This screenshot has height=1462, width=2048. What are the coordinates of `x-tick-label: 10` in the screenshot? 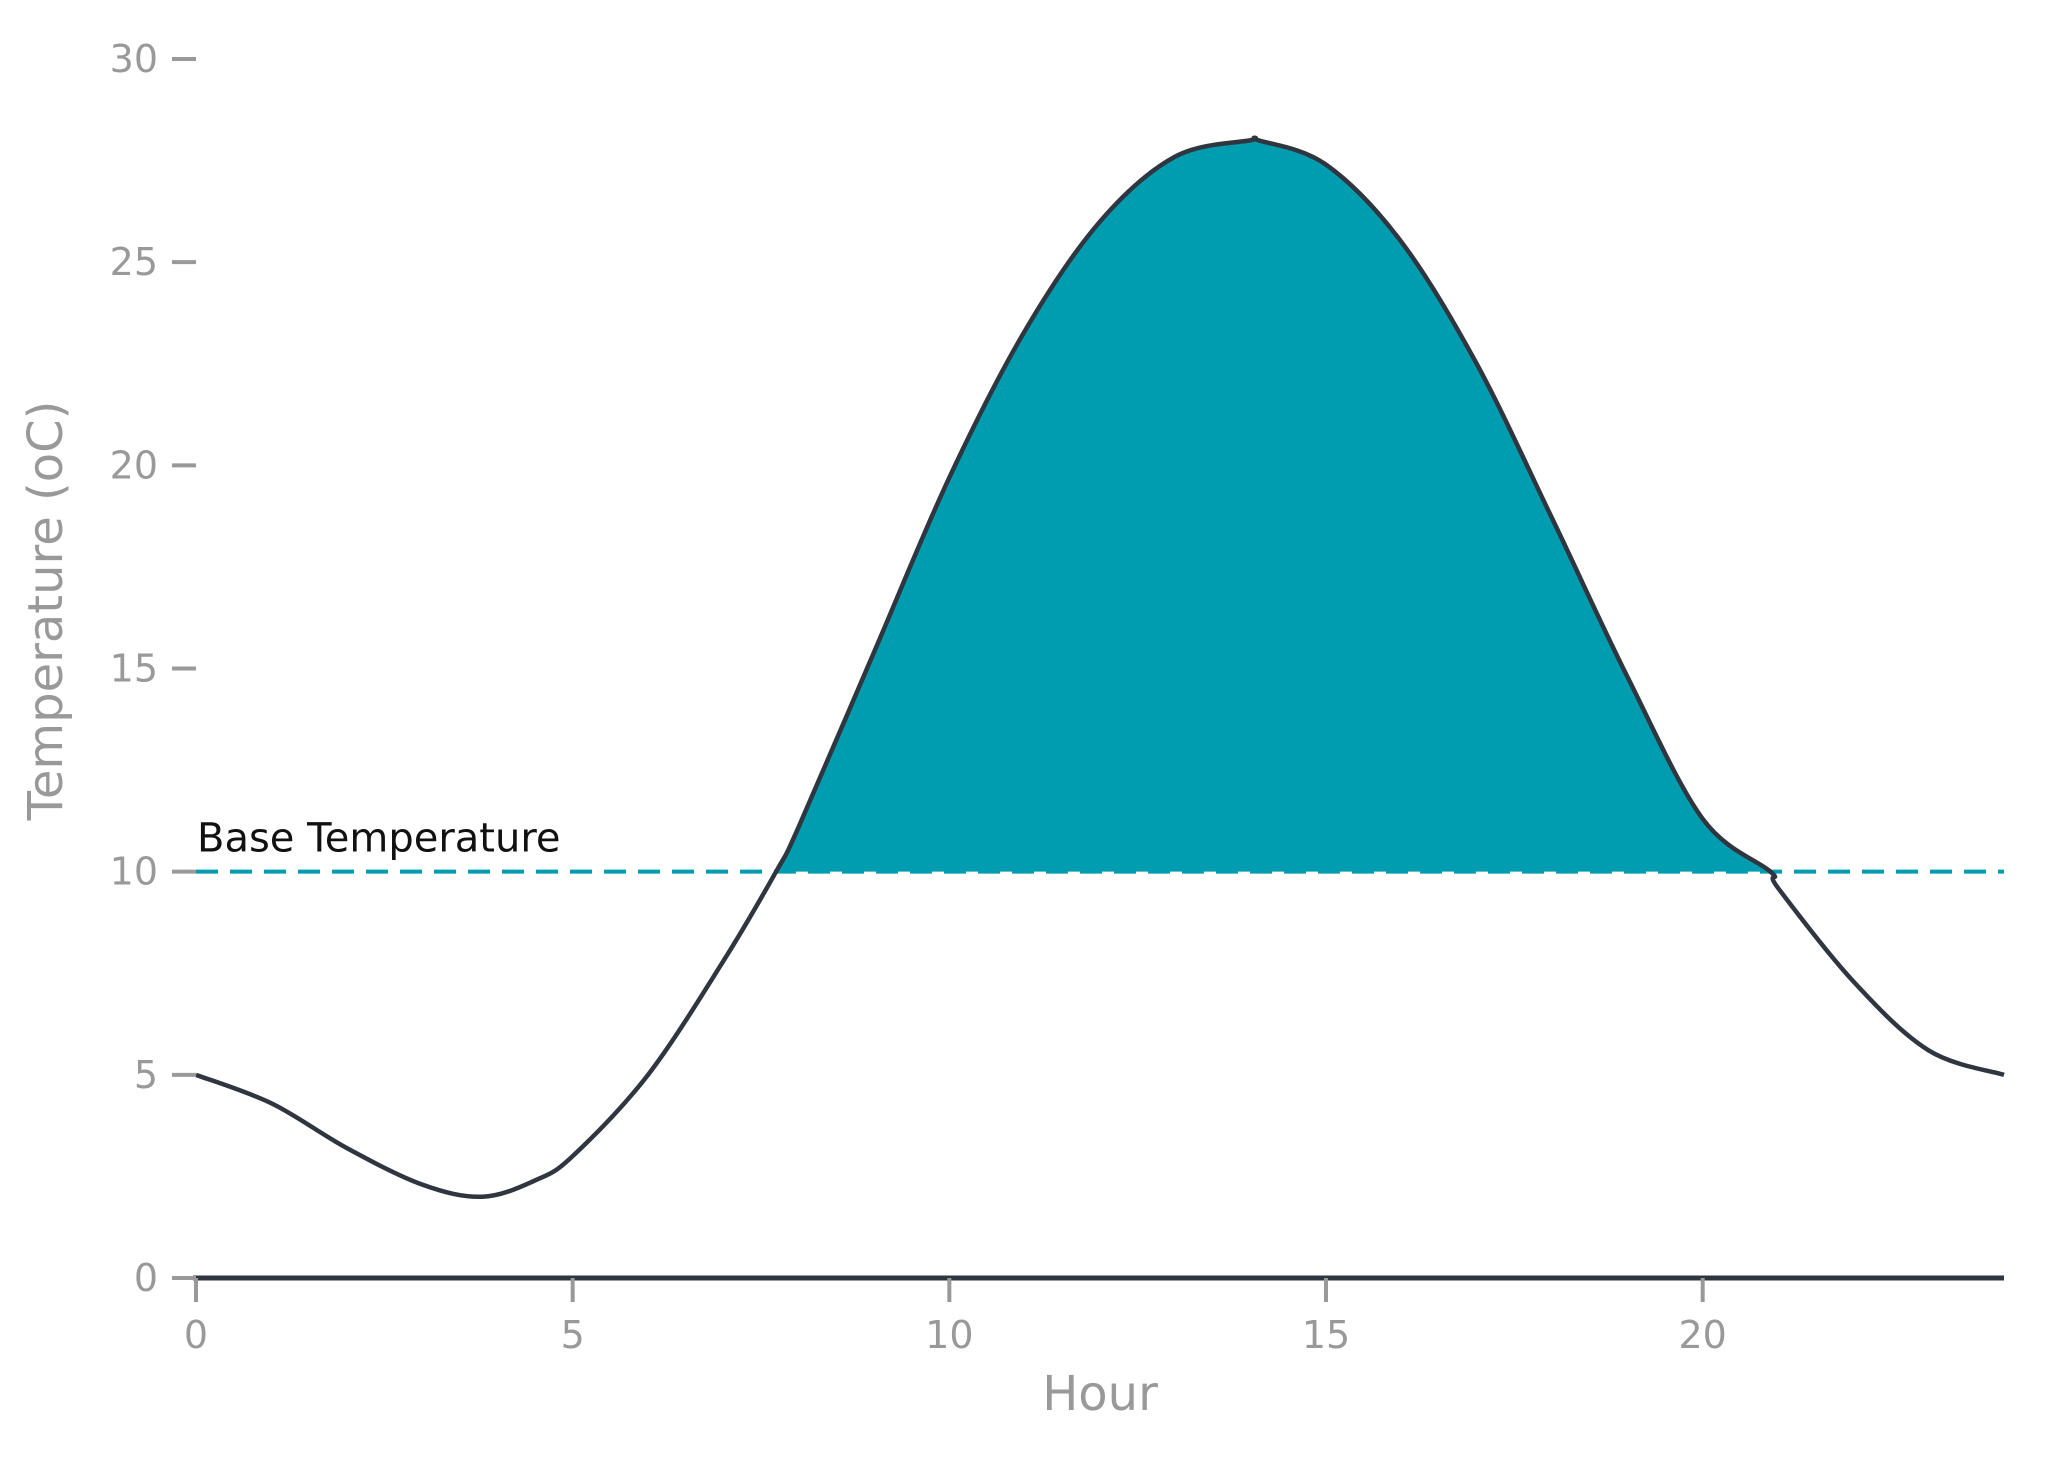 It's located at (949, 1335).